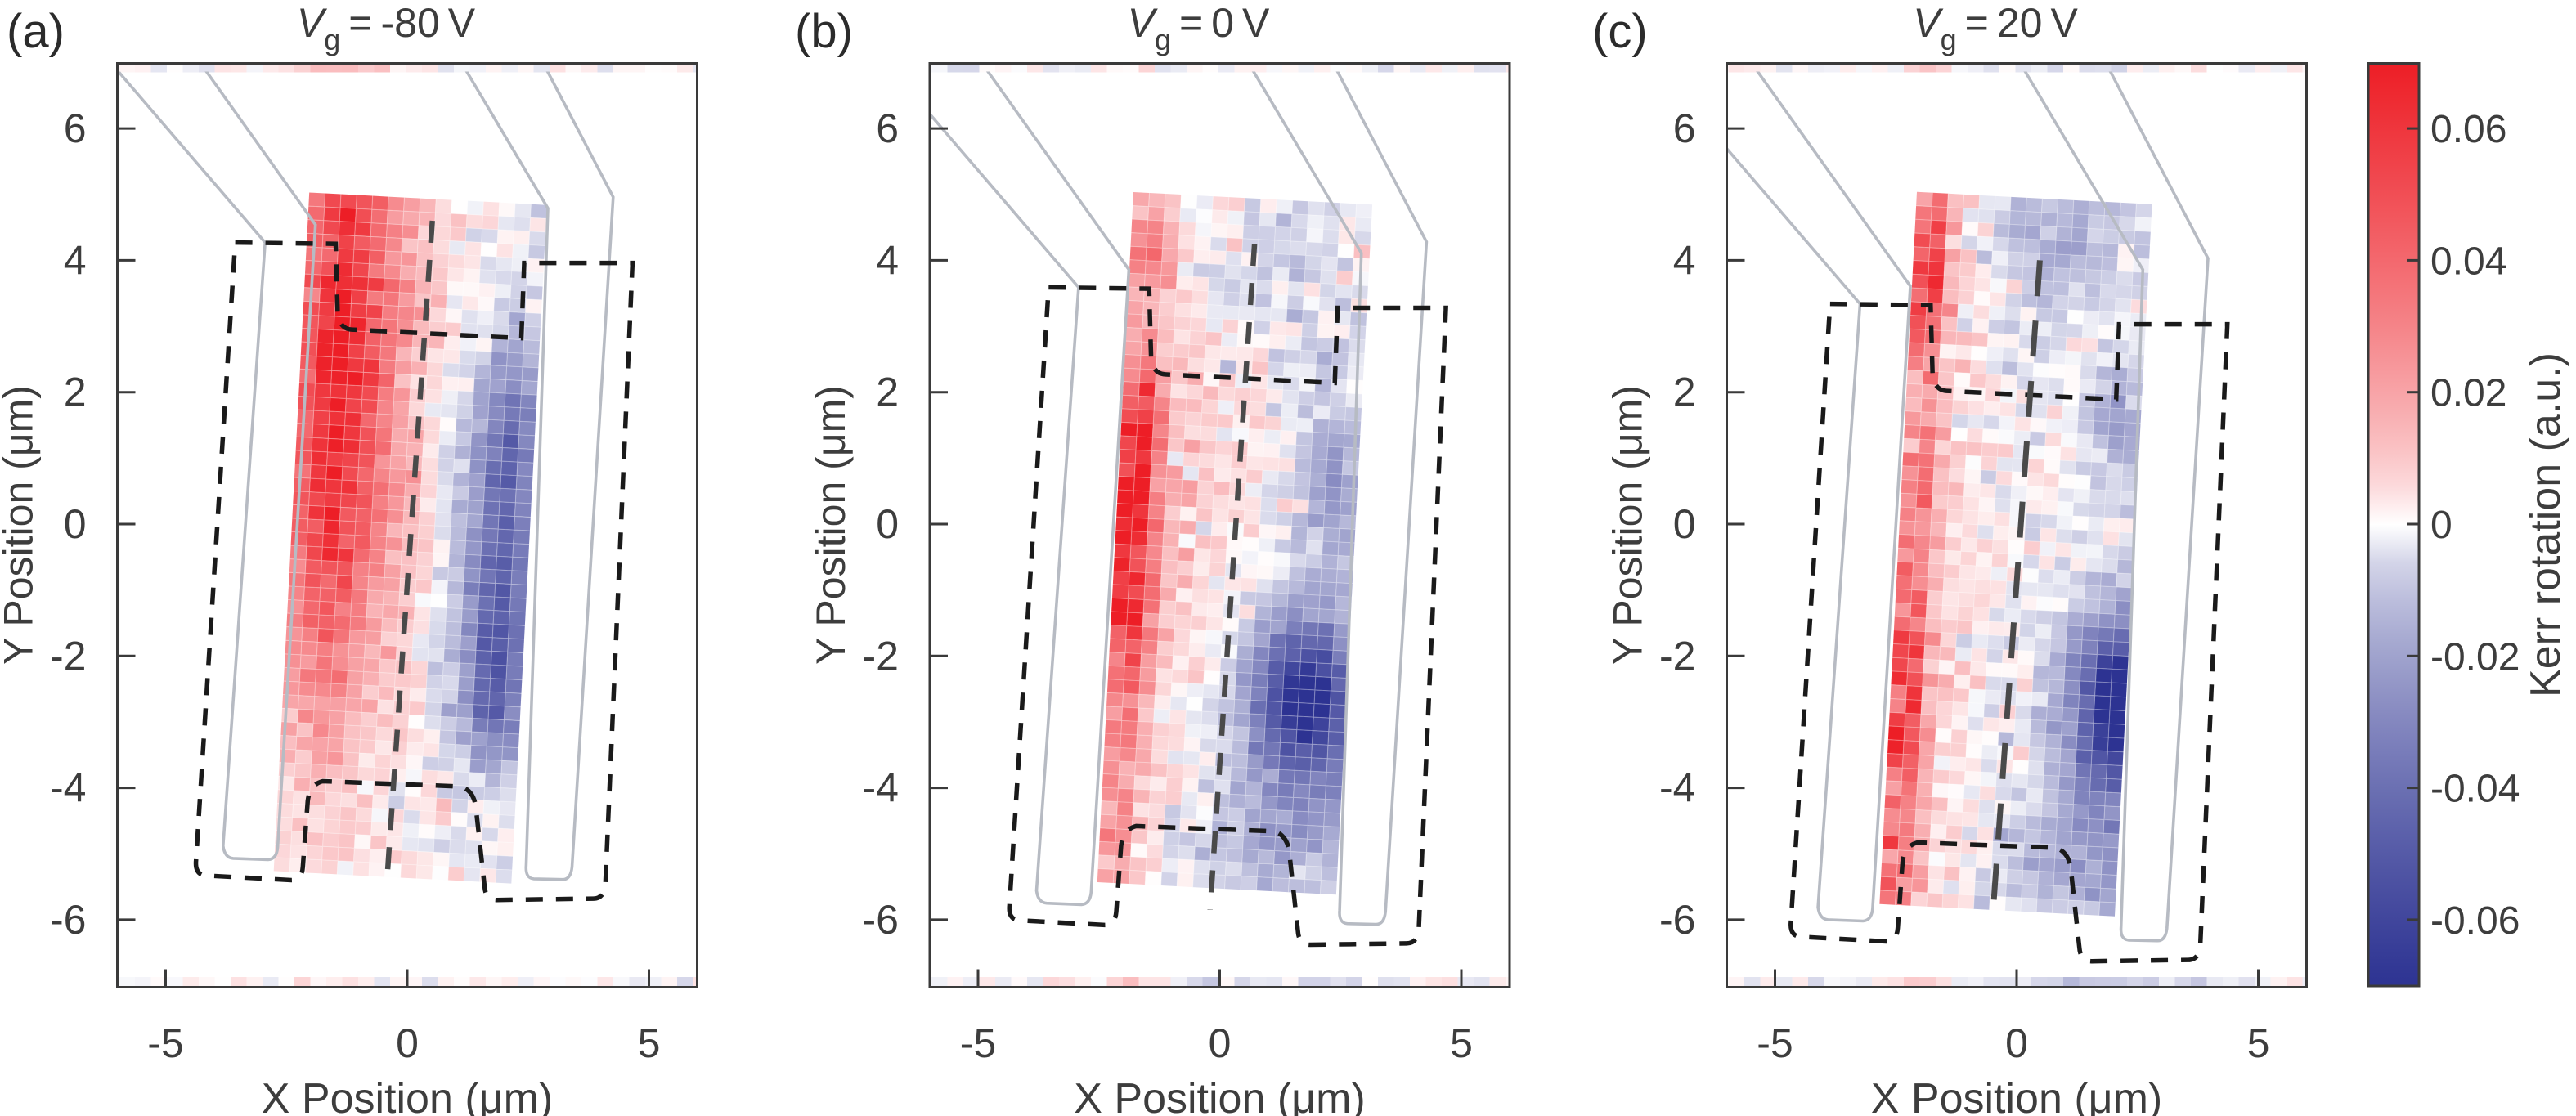  Describe the element at coordinates (2545, 524) in the screenshot. I see `svg-text: Kerr rotation (a.u.)` at that location.